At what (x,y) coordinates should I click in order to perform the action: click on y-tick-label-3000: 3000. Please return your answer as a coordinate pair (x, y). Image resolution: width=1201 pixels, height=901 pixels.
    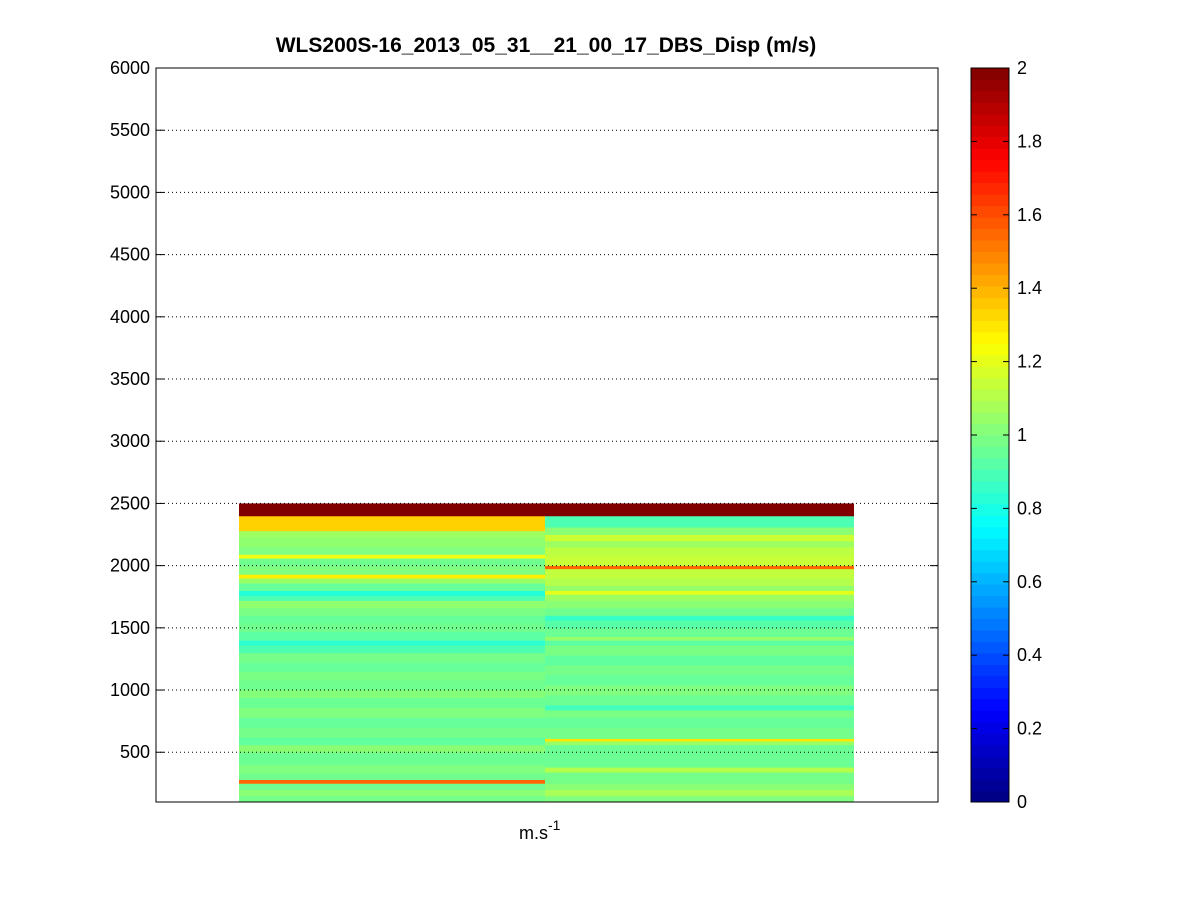
    Looking at the image, I should click on (130, 441).